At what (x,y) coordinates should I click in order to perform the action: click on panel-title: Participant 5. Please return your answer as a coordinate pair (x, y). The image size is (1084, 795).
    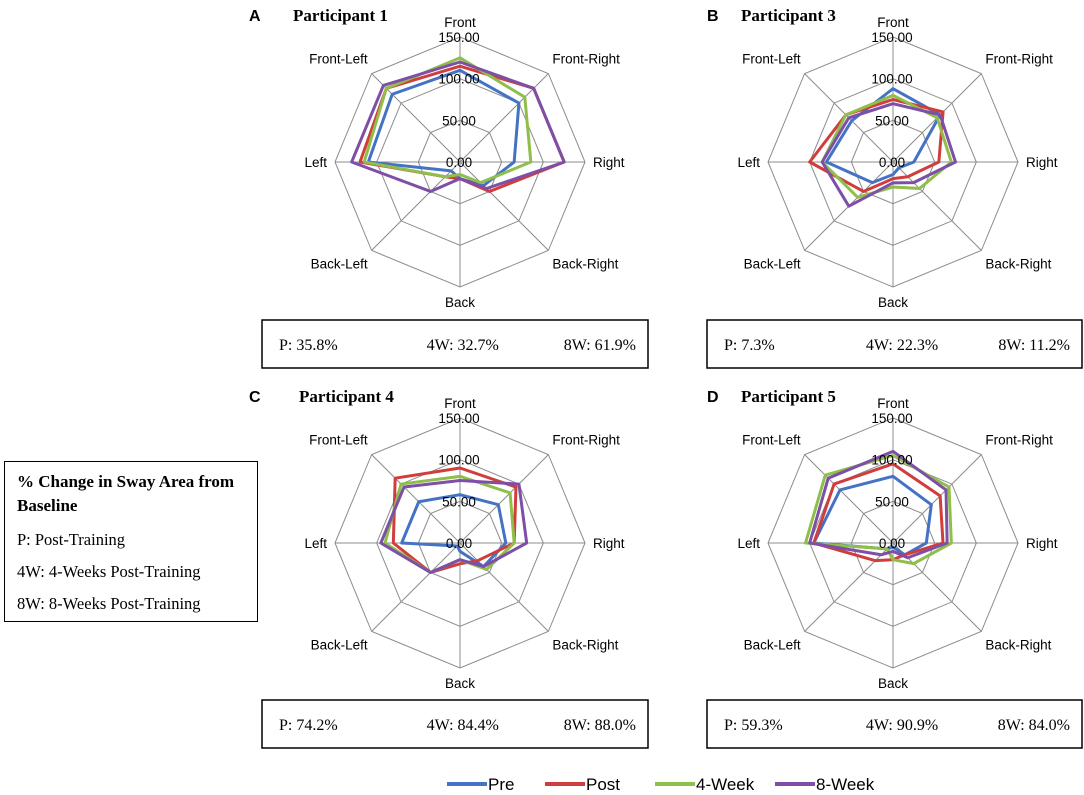
    Looking at the image, I should click on (788, 396).